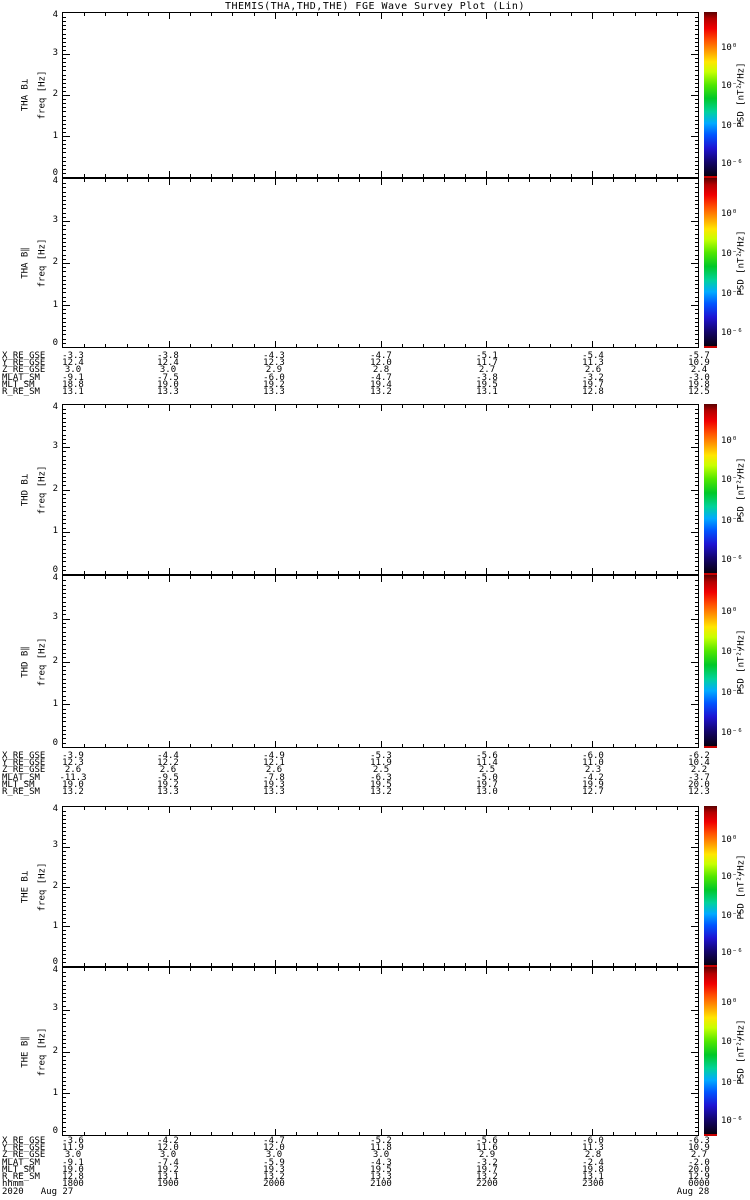 The width and height of the screenshot is (750, 1200). Describe the element at coordinates (699, 1155) in the screenshot. I see `eph-value: 2.7` at that location.